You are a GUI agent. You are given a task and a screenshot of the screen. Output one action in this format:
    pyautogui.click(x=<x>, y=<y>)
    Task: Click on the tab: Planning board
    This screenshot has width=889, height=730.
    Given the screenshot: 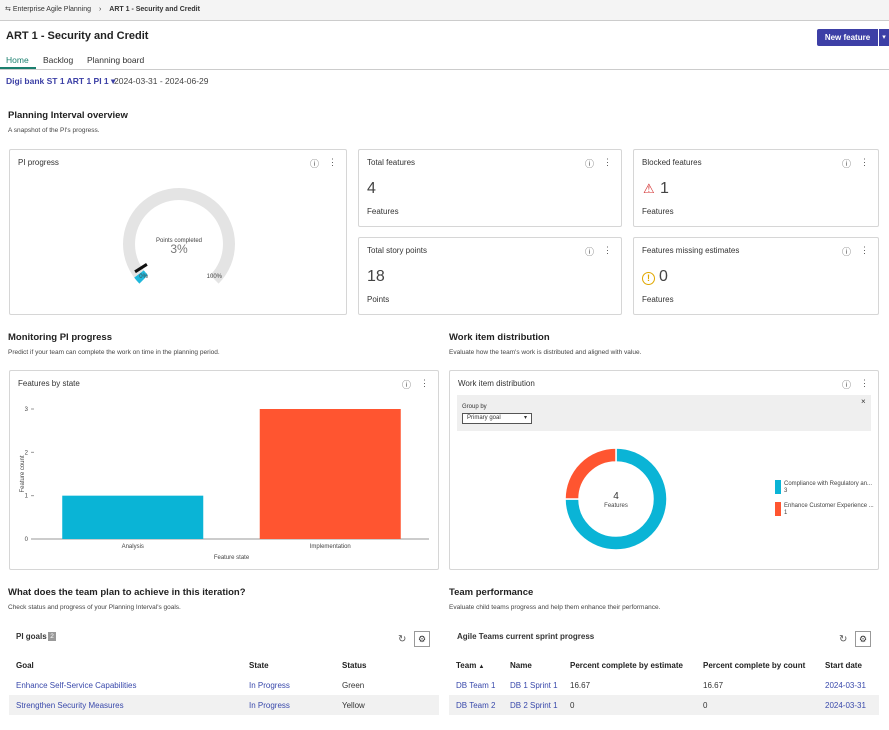 What is the action you would take?
    pyautogui.click(x=116, y=60)
    